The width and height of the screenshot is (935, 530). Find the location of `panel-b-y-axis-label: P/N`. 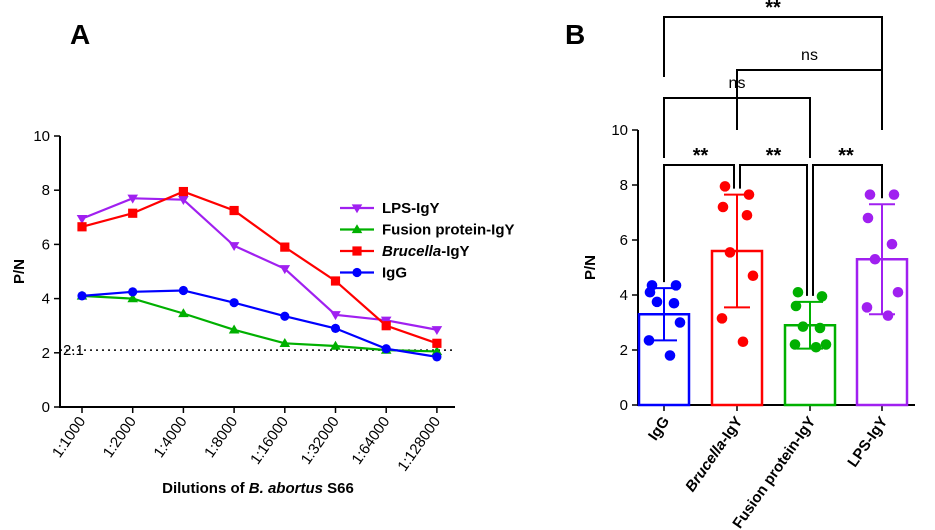

panel-b-y-axis-label: P/N is located at coordinates (590, 267).